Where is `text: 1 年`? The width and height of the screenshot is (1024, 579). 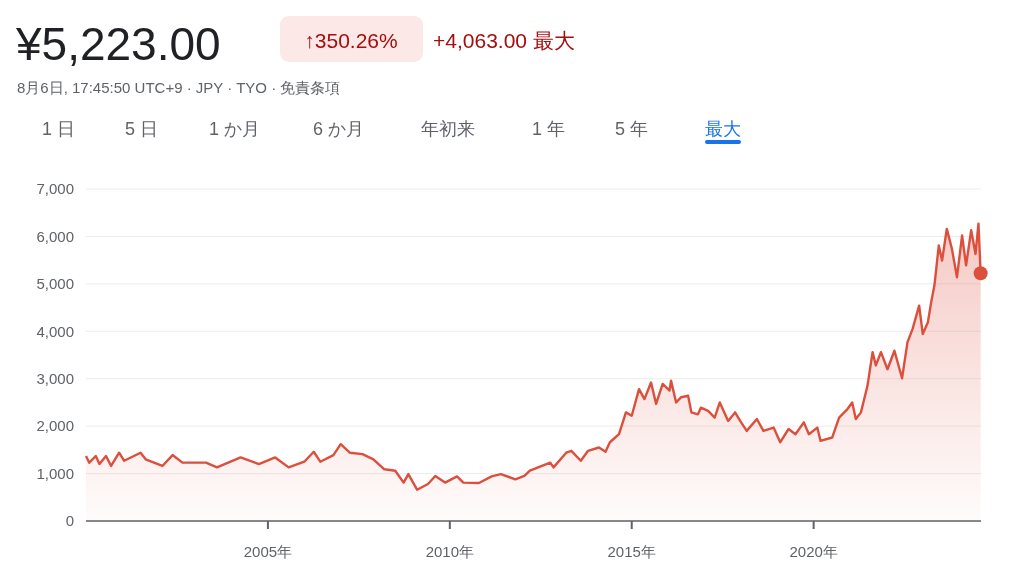
text: 1 年 is located at coordinates (549, 129).